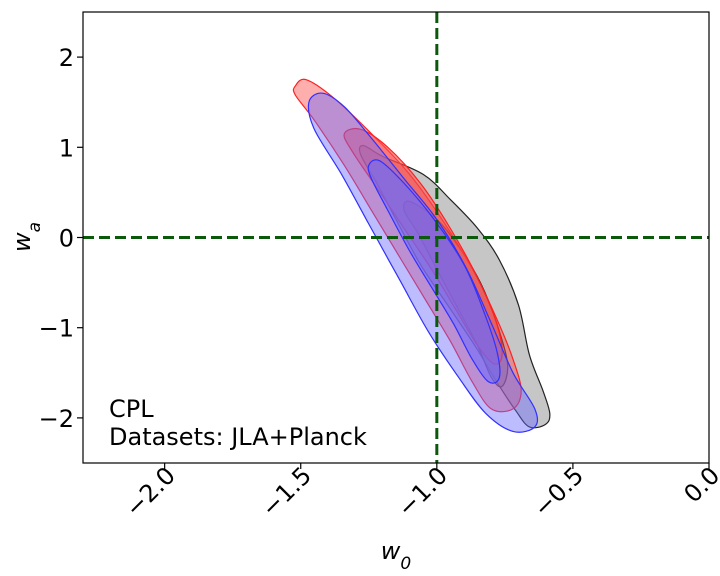  I want to click on y-axis-label: wa, so click(26, 237).